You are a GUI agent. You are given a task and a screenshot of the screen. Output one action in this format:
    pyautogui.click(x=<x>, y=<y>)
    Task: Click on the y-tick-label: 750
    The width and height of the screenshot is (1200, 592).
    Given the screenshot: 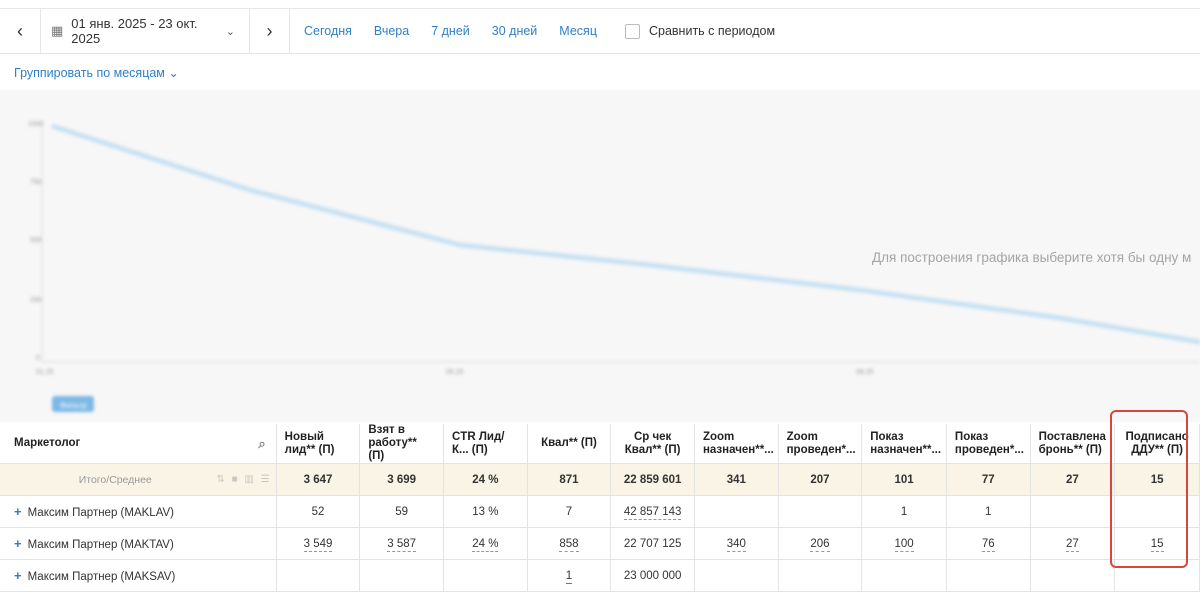 What is the action you would take?
    pyautogui.click(x=36, y=182)
    